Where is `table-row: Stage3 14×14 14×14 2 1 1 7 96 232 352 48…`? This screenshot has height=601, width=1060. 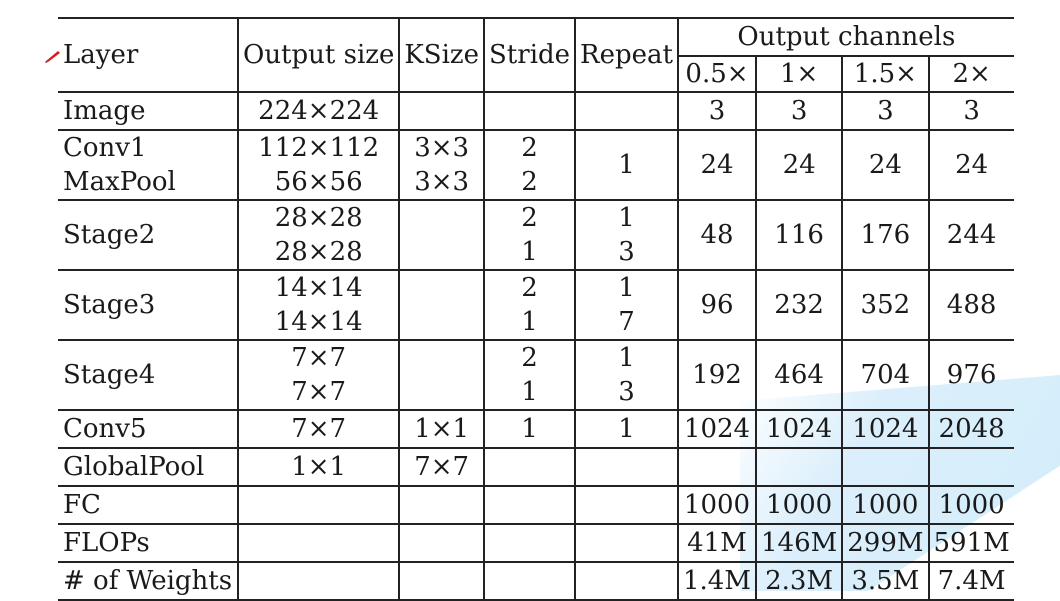
table-row: Stage3 14×14 14×14 2 1 1 7 96 232 352 48… is located at coordinates (536, 305).